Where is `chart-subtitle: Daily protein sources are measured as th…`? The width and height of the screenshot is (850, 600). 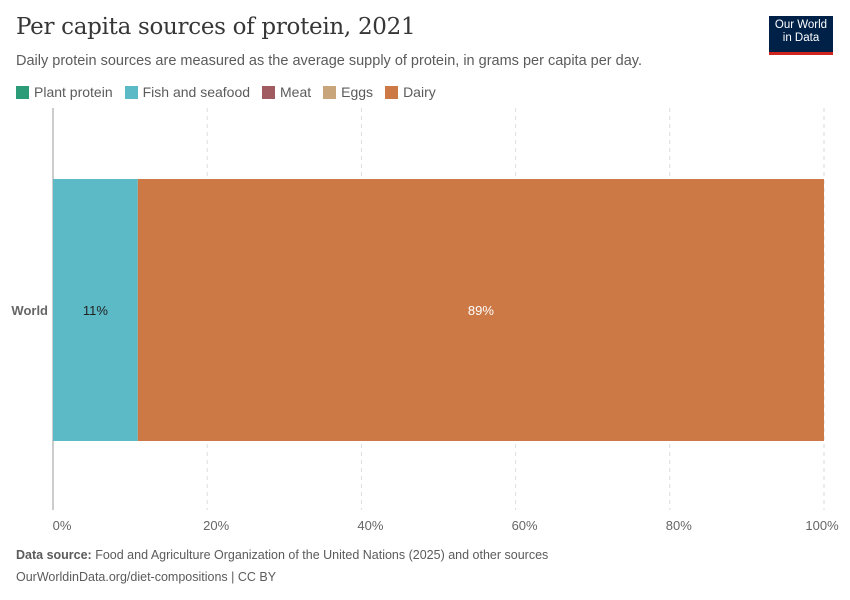 chart-subtitle: Daily protein sources are measured as th… is located at coordinates (329, 61).